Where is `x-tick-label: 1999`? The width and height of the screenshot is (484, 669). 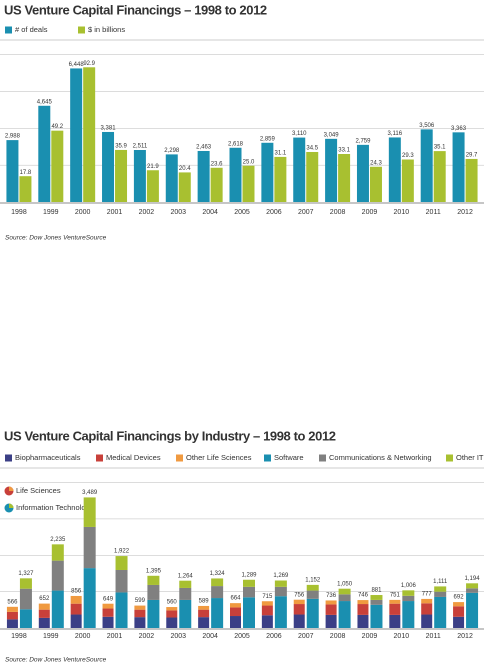
x-tick-label: 1999 is located at coordinates (51, 212).